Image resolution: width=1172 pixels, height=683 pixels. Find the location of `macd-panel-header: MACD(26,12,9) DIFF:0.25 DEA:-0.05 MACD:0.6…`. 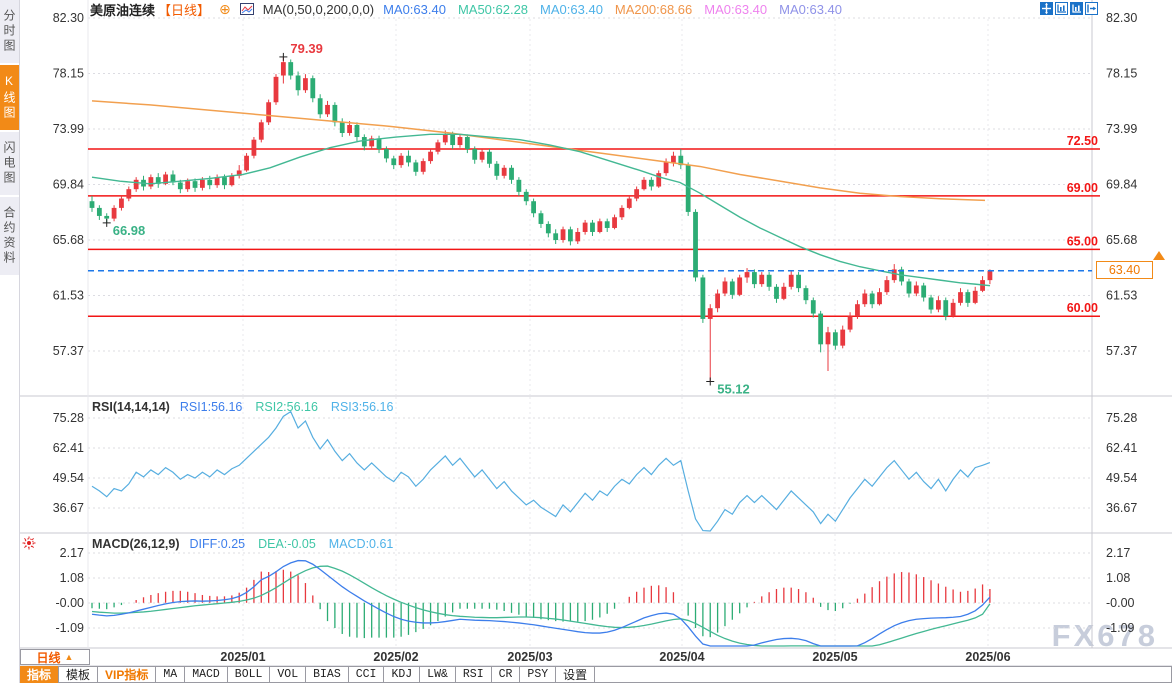

macd-panel-header: MACD(26,12,9) DIFF:0.25 DEA:-0.05 MACD:0.6… is located at coordinates (243, 543).